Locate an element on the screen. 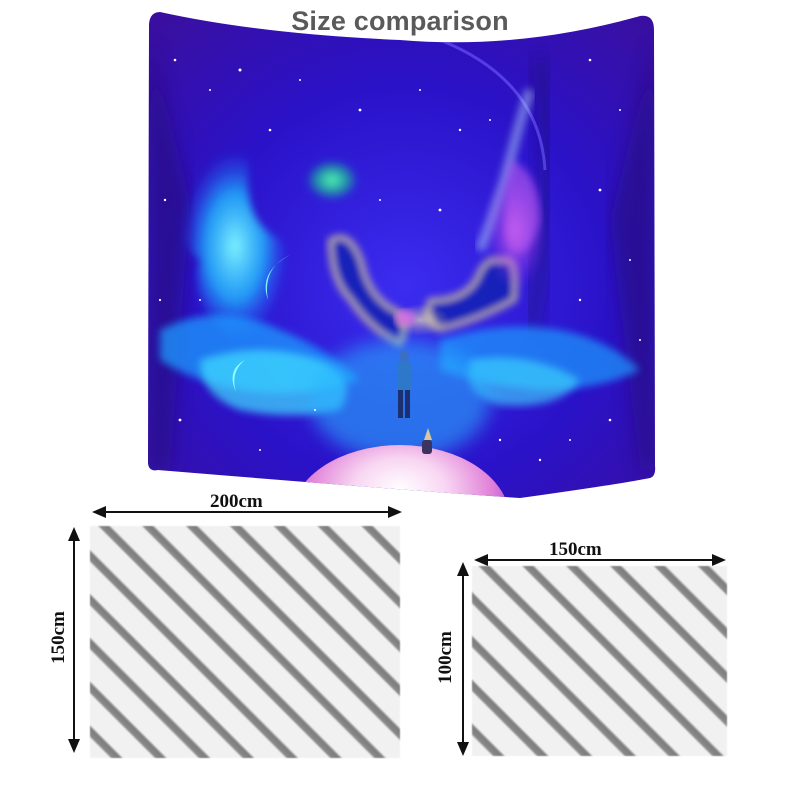 The image size is (800, 800). height-arrow-small-icon is located at coordinates (463, 659).